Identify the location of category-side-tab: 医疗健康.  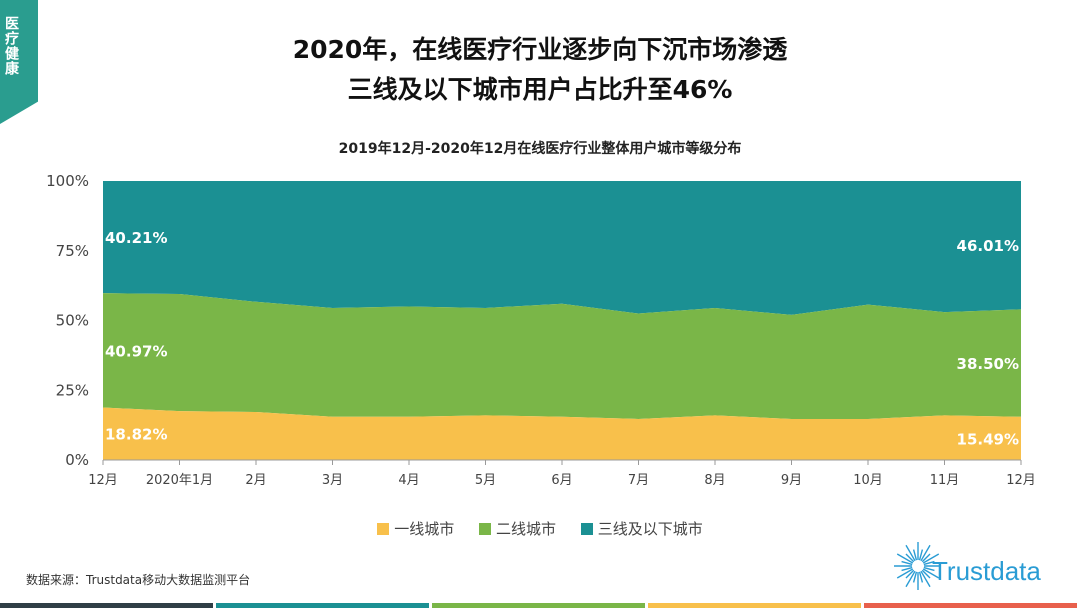
(19, 62).